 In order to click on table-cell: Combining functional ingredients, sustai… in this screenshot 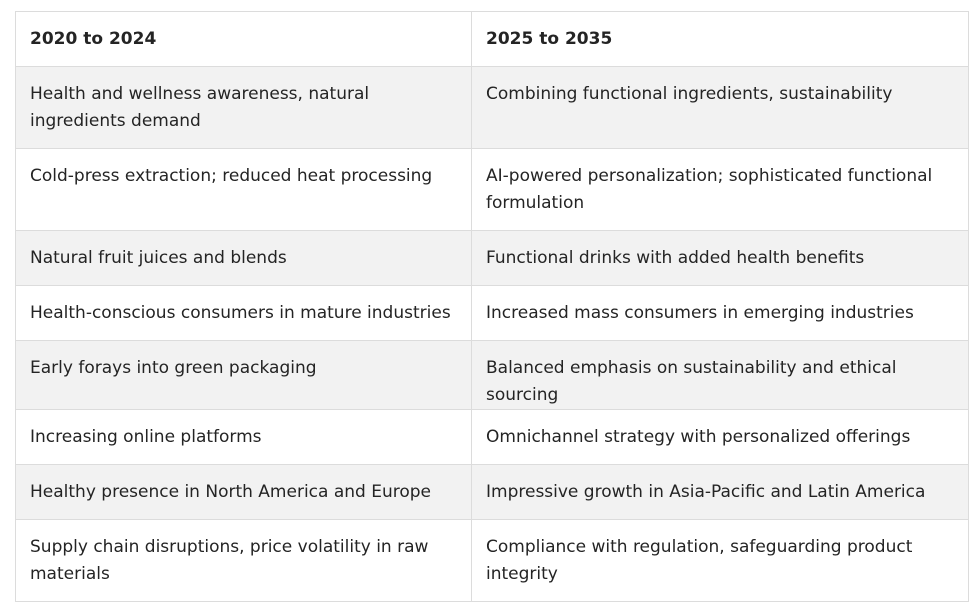, I will do `click(720, 107)`.